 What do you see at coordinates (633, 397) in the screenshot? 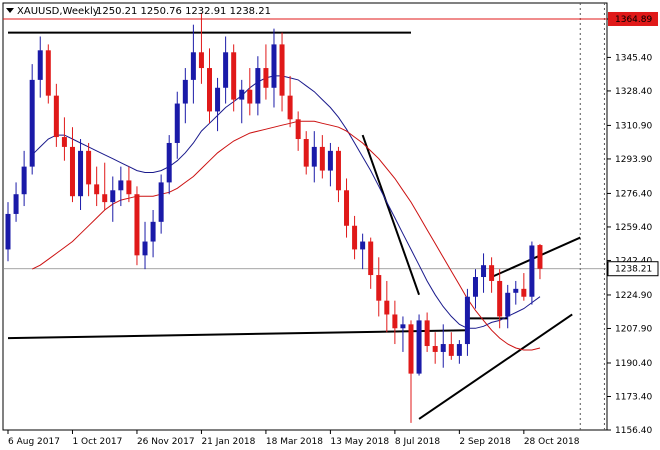
I see `price-tick-label: 1173.40` at bounding box center [633, 397].